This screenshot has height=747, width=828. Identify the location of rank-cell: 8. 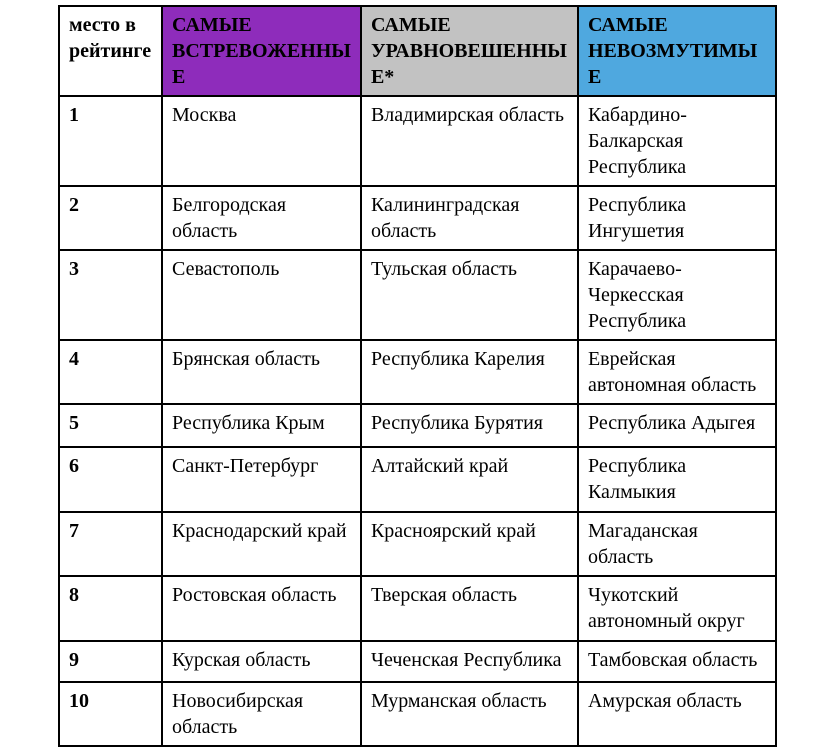
(110, 608).